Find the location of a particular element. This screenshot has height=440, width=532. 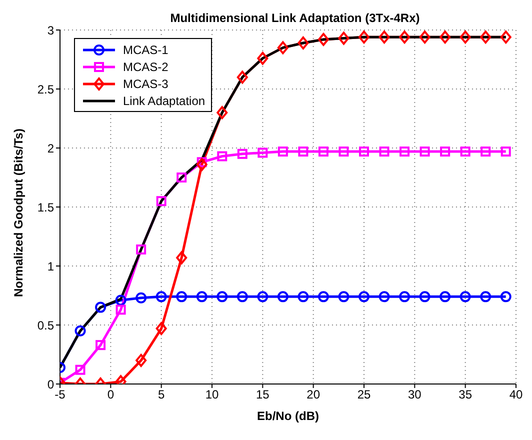

x-axis-title: Eb/No (dB) is located at coordinates (288, 416).